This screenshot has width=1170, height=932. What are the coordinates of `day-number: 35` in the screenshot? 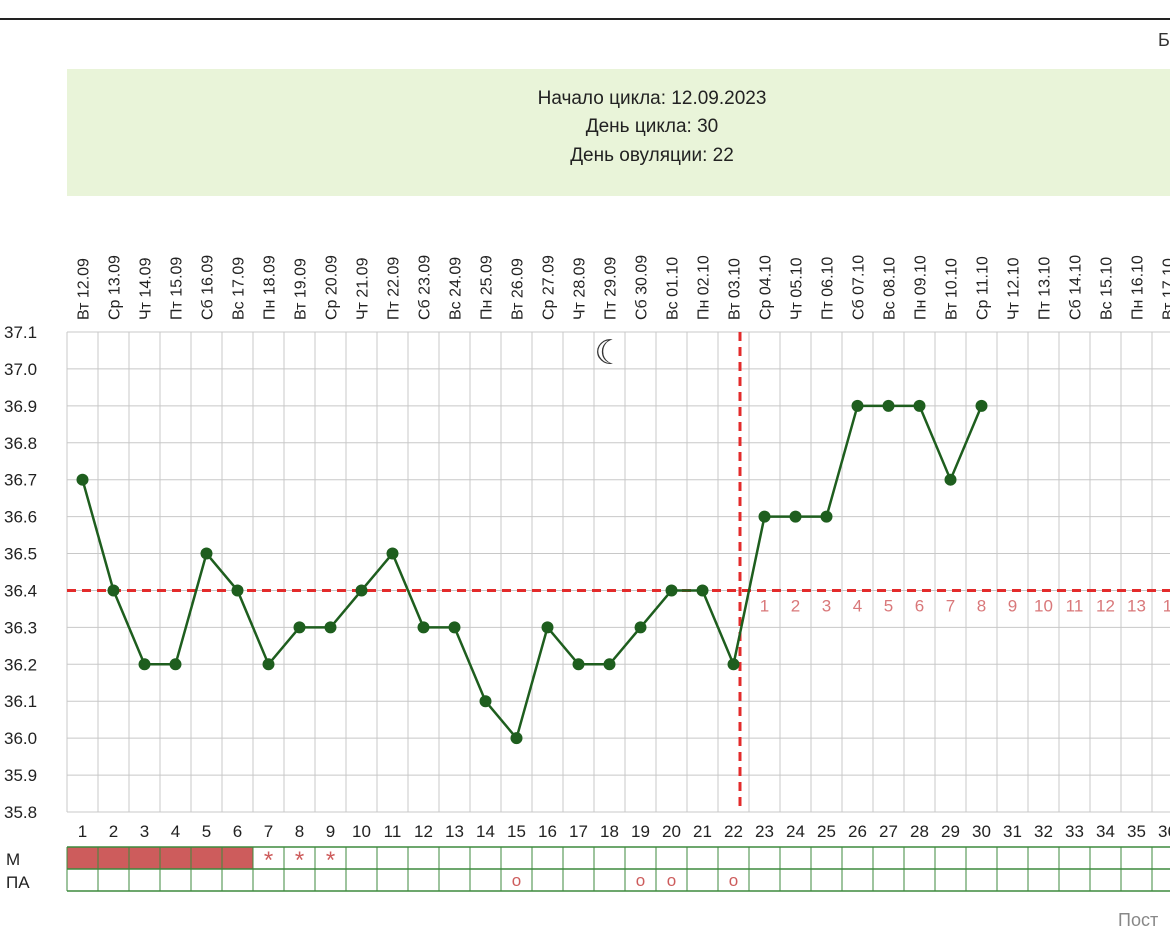 It's located at (1136, 831).